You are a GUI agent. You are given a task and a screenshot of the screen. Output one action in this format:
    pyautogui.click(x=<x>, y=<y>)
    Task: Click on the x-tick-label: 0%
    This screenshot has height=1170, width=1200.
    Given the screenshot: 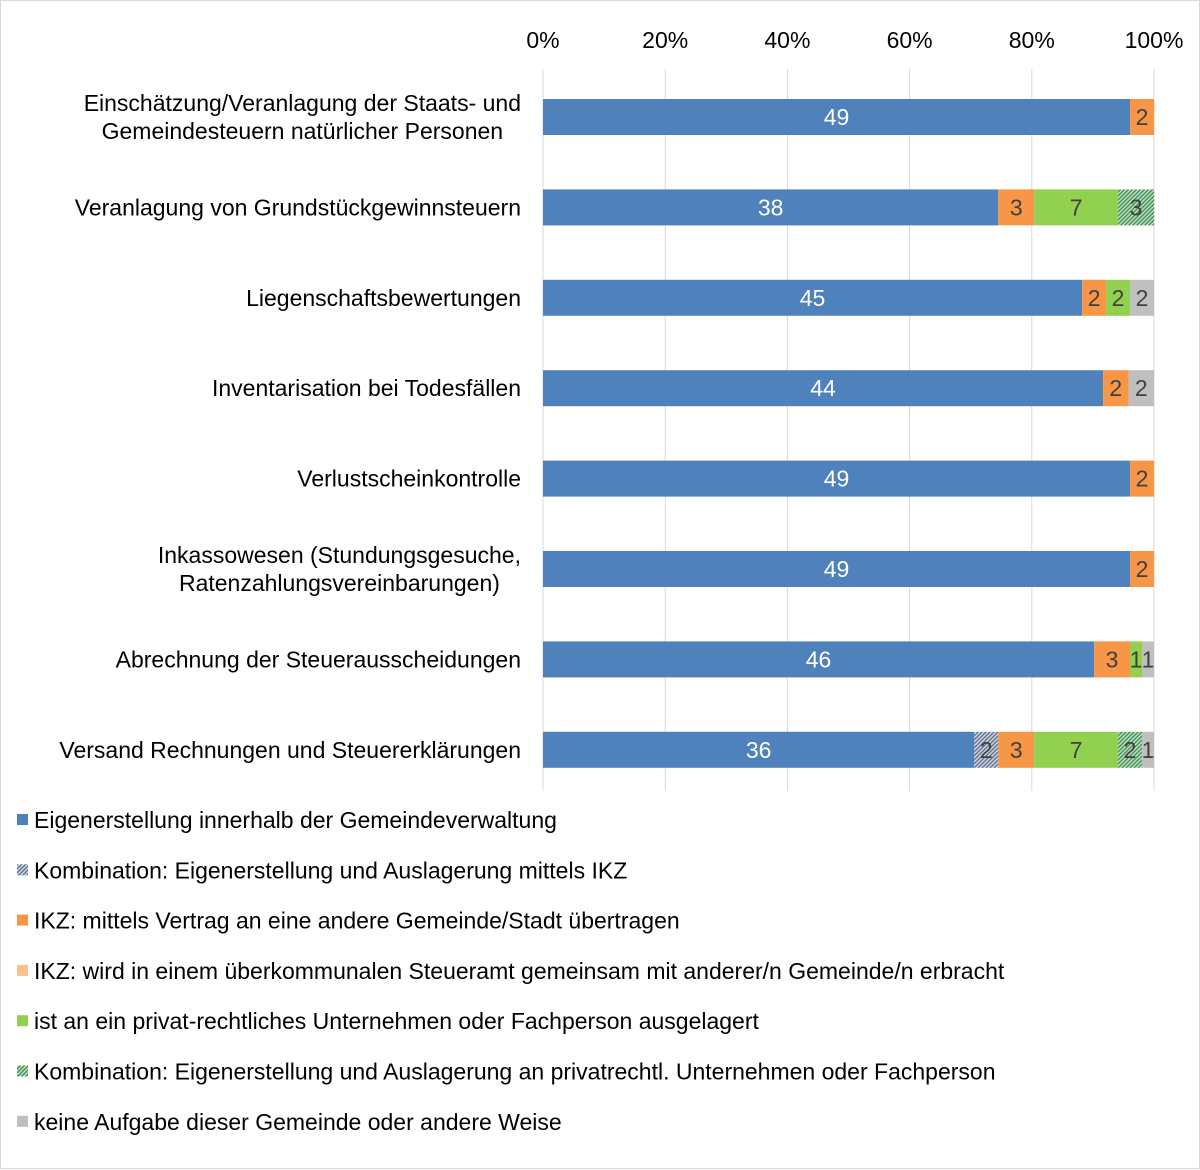 What is the action you would take?
    pyautogui.click(x=542, y=40)
    